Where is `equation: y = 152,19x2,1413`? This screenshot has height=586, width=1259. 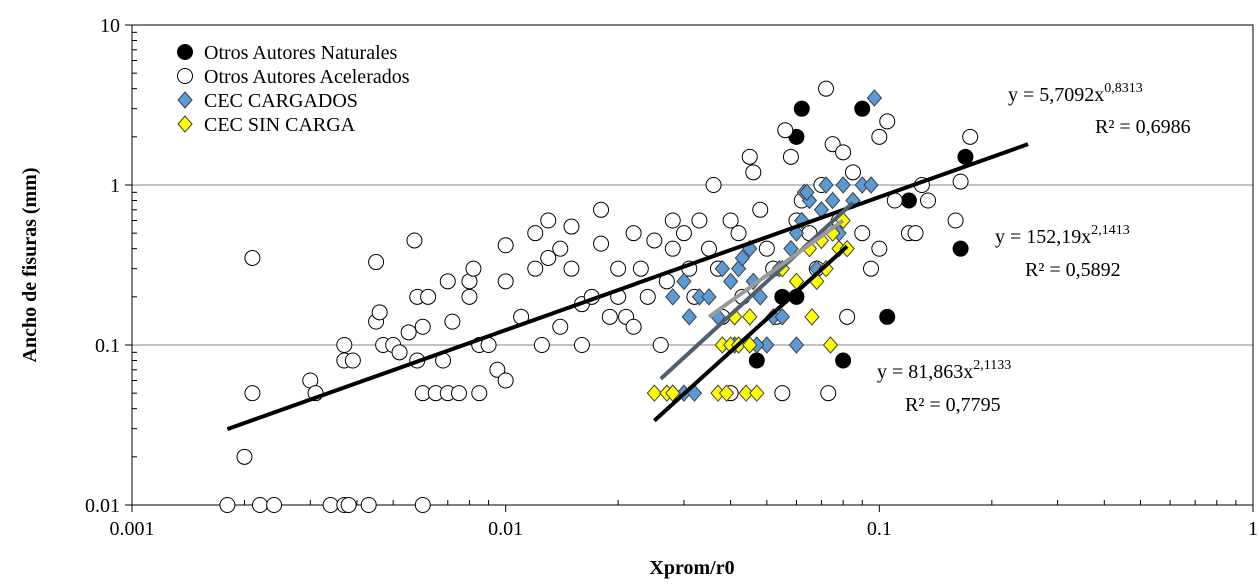
equation: y = 152,19x2,1413 is located at coordinates (1062, 235).